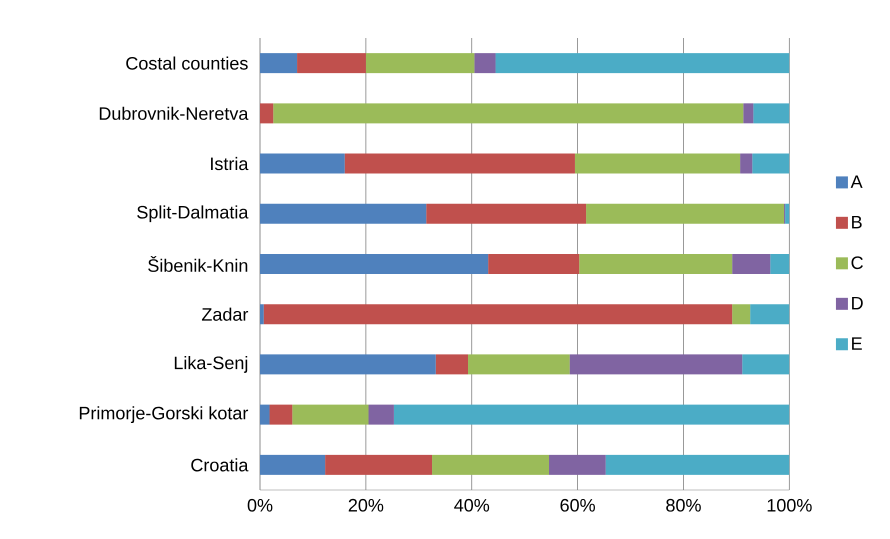 The height and width of the screenshot is (539, 890). I want to click on legend-label: A, so click(856, 182).